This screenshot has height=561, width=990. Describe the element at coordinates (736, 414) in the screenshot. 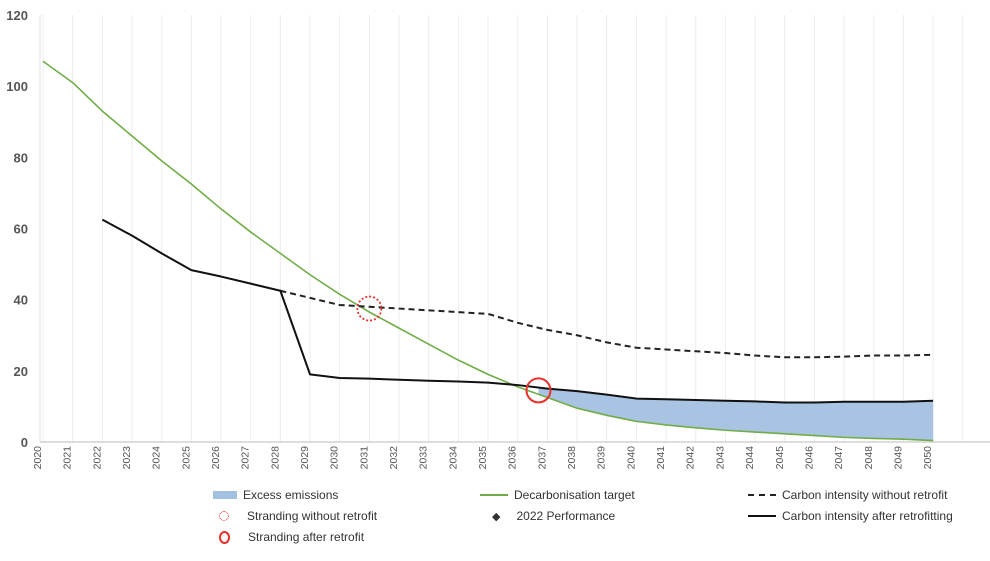

I see `excess-emissions-area` at that location.